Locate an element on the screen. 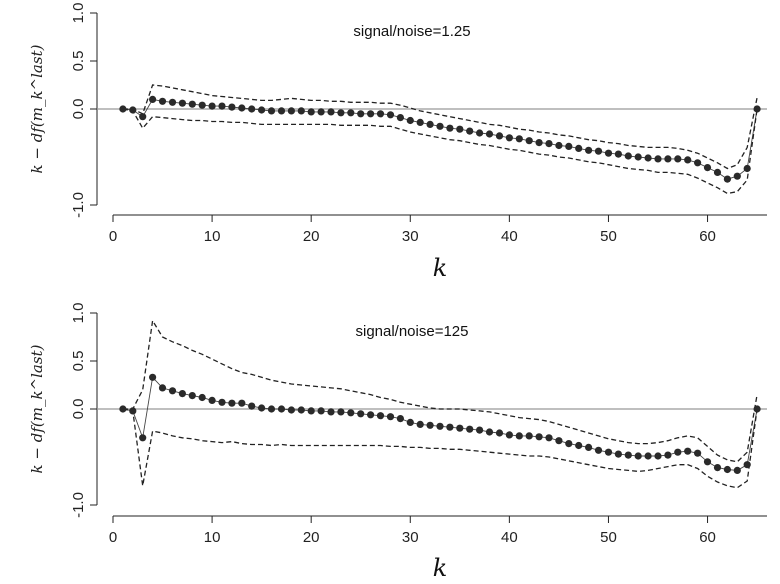 This screenshot has height=584, width=780. x-tick-label: 60 is located at coordinates (707, 537).